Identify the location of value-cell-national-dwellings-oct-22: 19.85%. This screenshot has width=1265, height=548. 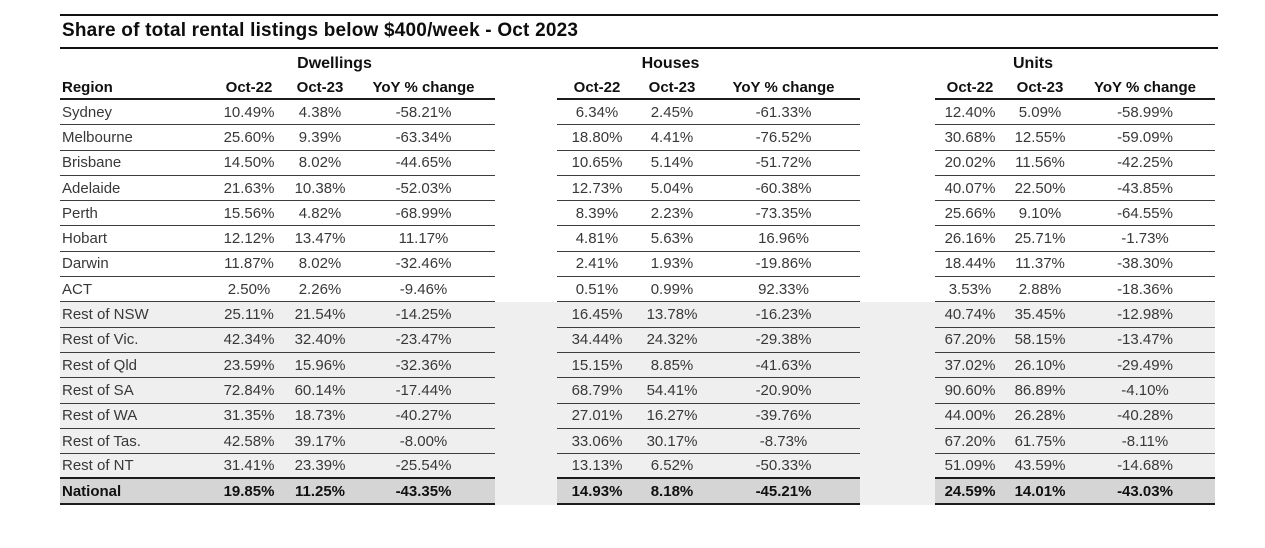
(249, 492).